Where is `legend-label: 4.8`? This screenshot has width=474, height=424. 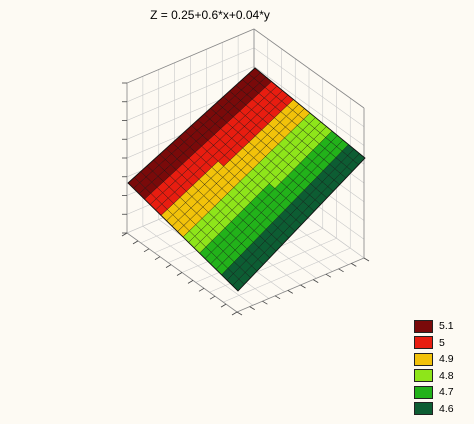 legend-label: 4.8 is located at coordinates (446, 375).